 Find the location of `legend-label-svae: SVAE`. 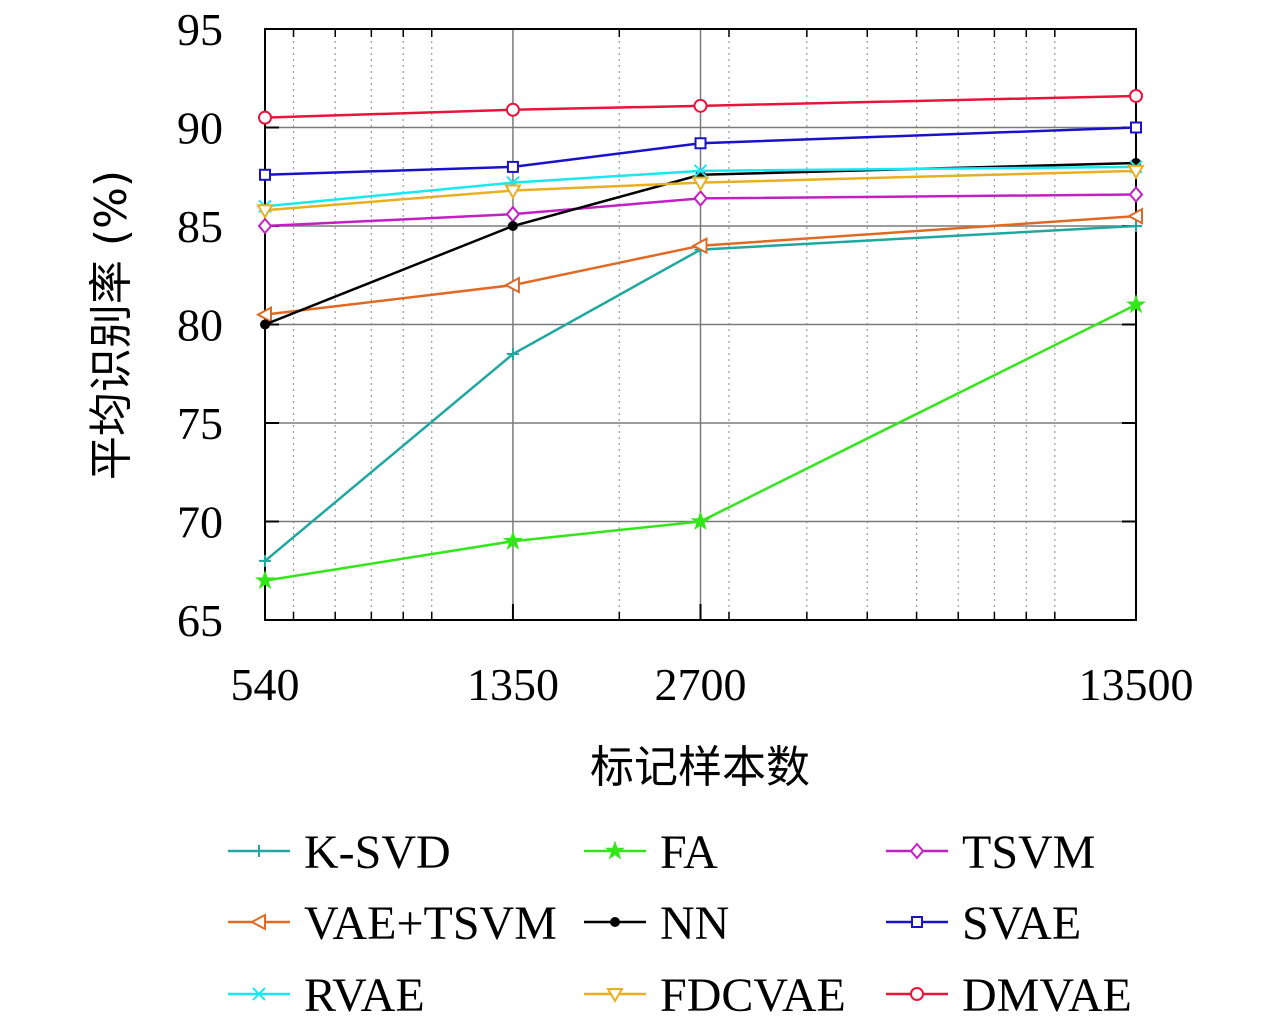

legend-label-svae: SVAE is located at coordinates (1021, 923).